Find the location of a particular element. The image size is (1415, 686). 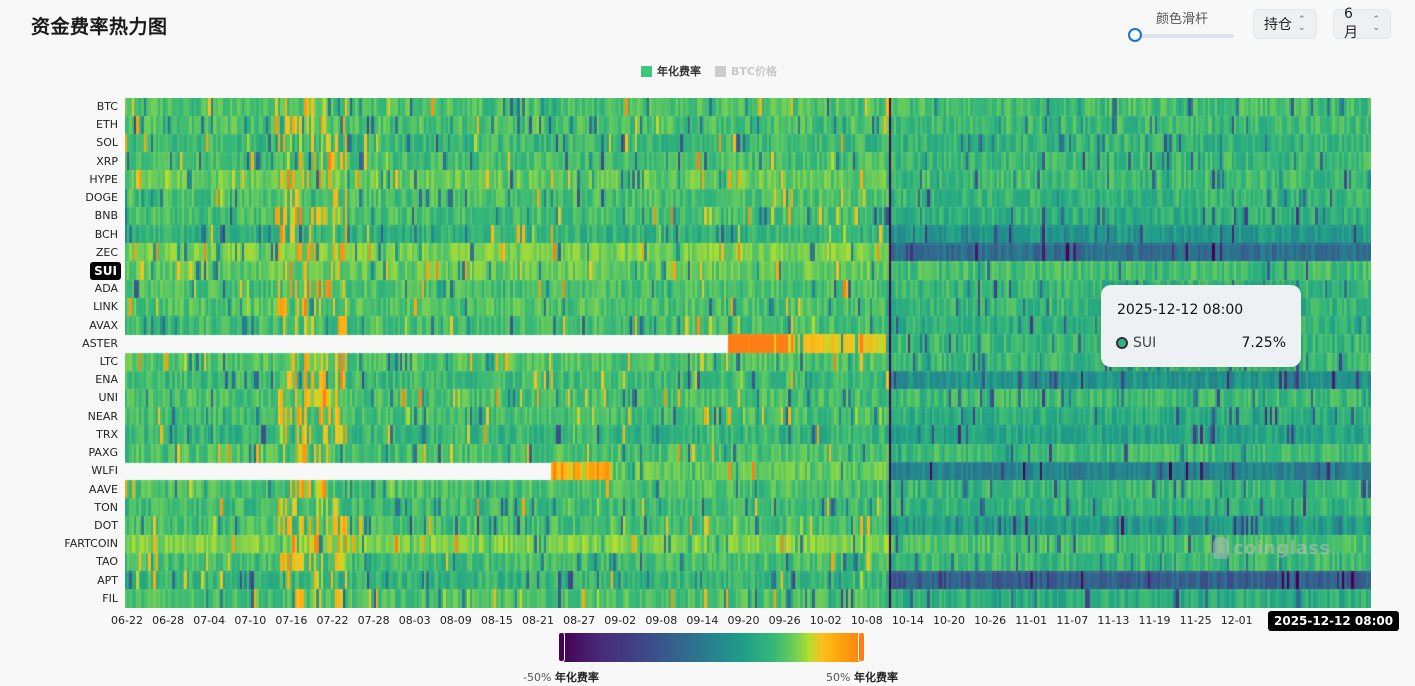

y-tick-label: ZEC is located at coordinates (106, 252).